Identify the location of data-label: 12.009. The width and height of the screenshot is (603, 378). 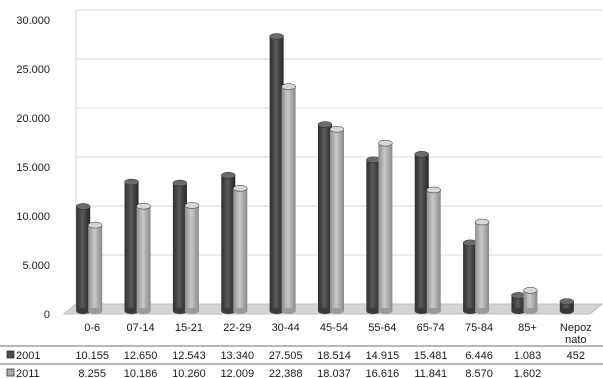
(237, 373).